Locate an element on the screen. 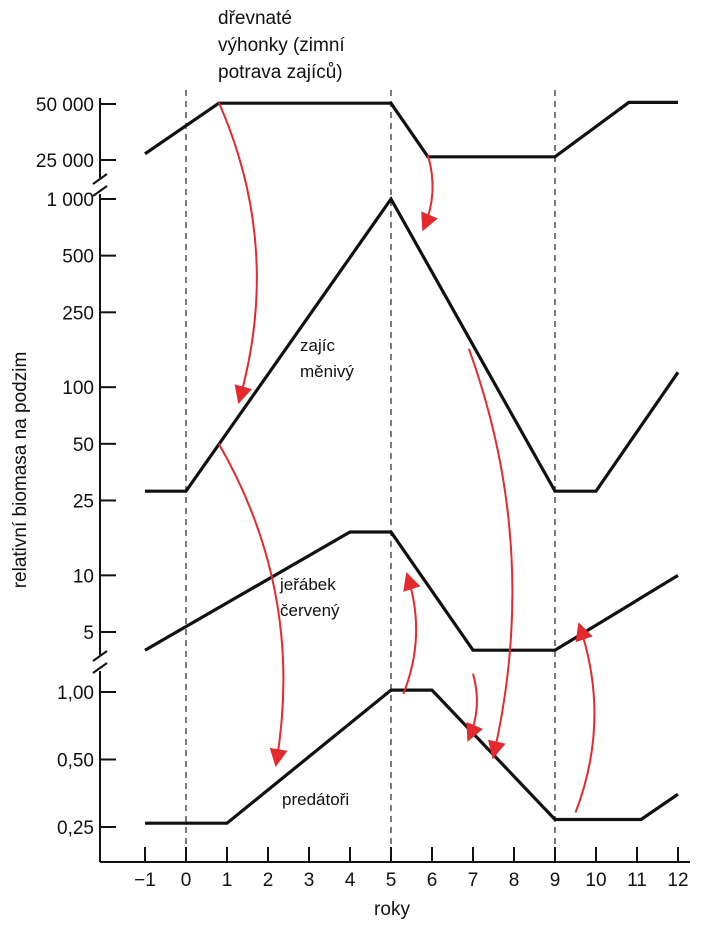 The height and width of the screenshot is (933, 707). y-tick-label: 0,25 is located at coordinates (75, 828).